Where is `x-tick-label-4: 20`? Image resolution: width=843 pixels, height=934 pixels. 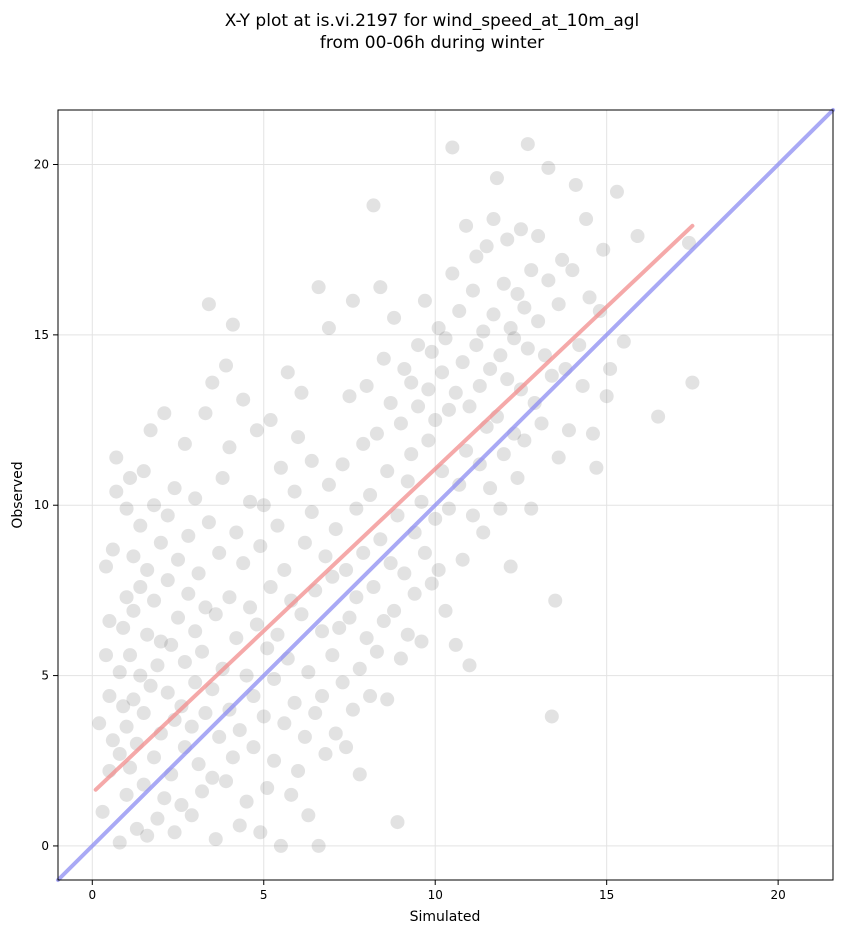
x-tick-label-4: 20 is located at coordinates (777, 895).